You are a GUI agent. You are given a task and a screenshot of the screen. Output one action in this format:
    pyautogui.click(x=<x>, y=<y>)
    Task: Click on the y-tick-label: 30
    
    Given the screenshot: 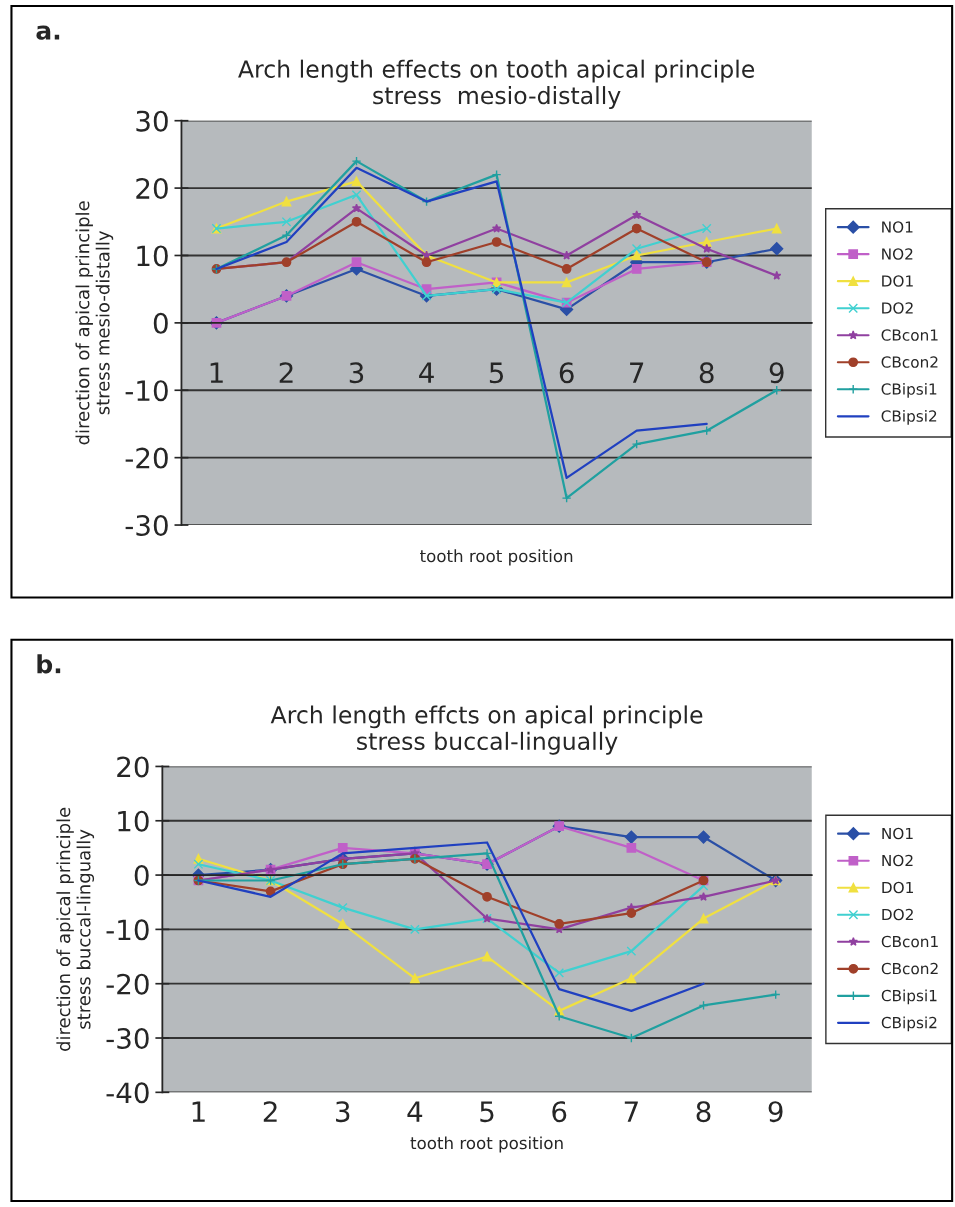 What is the action you would take?
    pyautogui.click(x=152, y=121)
    